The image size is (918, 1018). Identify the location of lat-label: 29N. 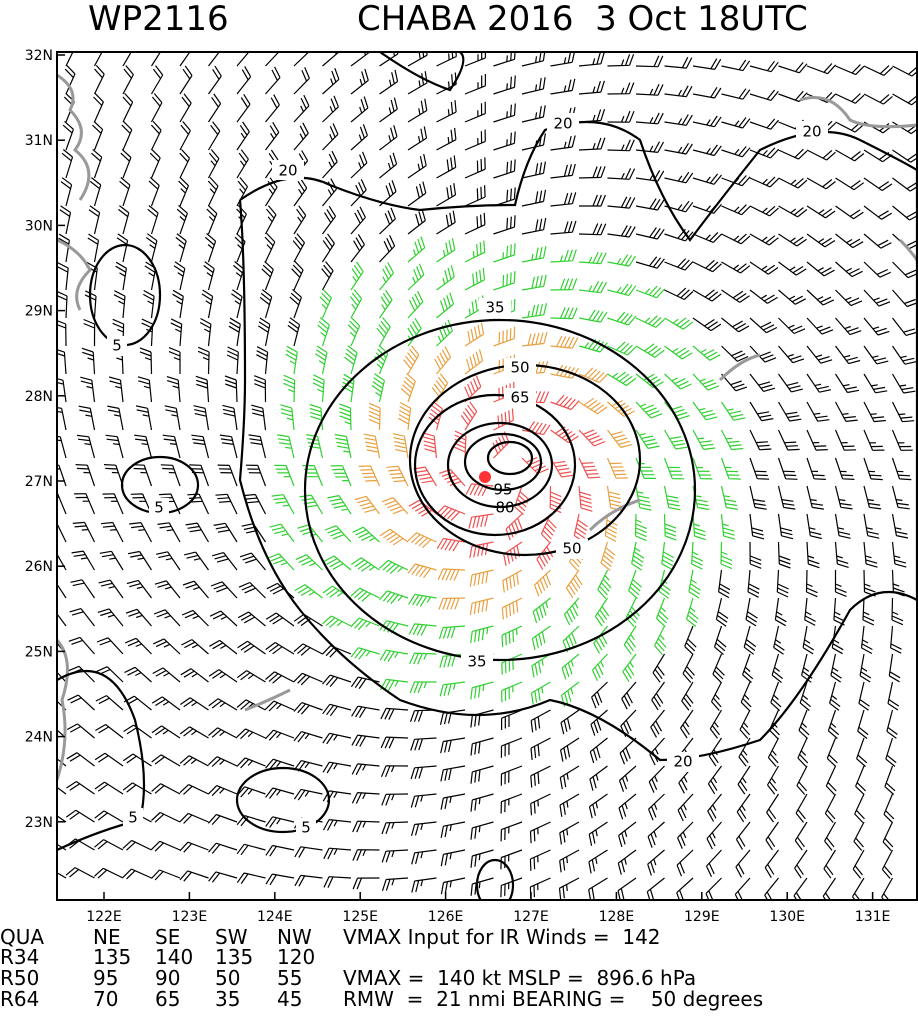
(39, 312).